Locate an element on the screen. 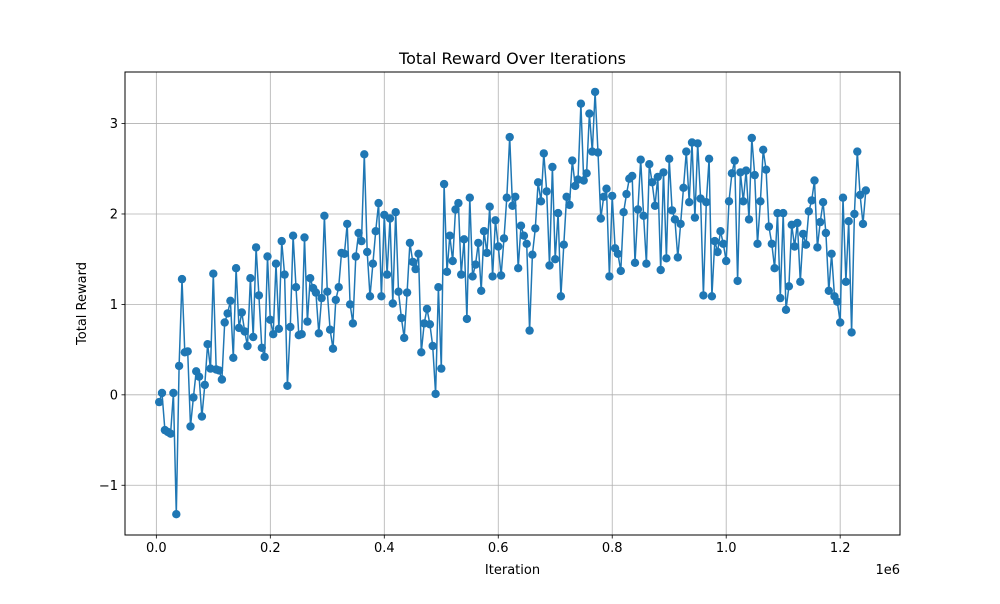 This screenshot has width=1000, height=604. y-tick-label: 1 is located at coordinates (114, 305).